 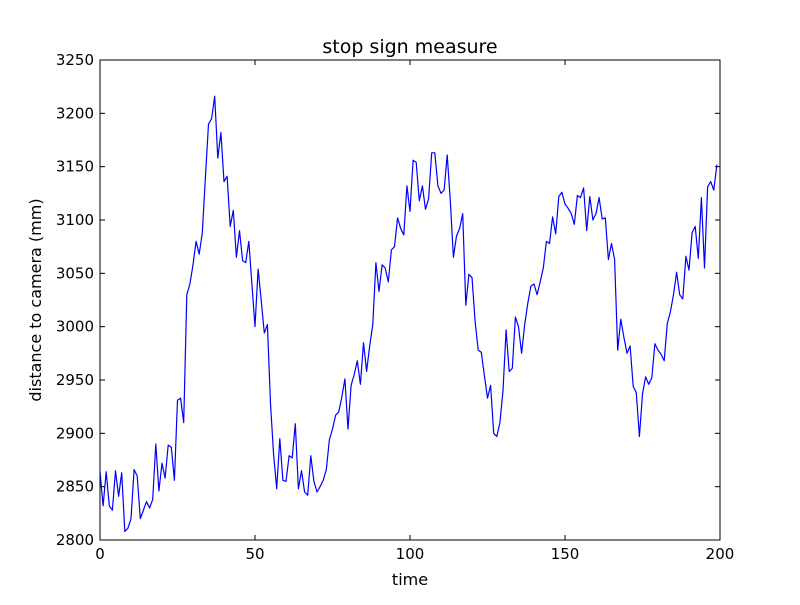 I want to click on chart-title: stop sign measure, so click(x=409, y=47).